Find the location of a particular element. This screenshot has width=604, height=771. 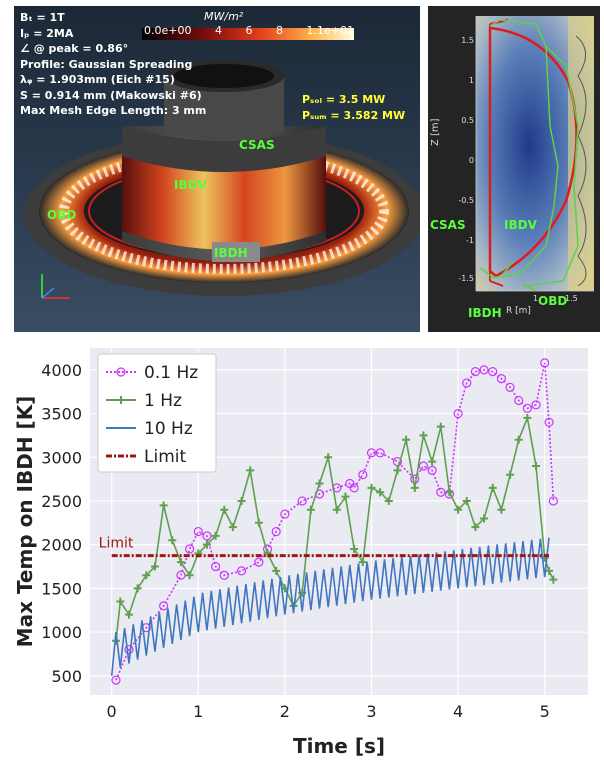

ibdh-block is located at coordinates (236, 252).